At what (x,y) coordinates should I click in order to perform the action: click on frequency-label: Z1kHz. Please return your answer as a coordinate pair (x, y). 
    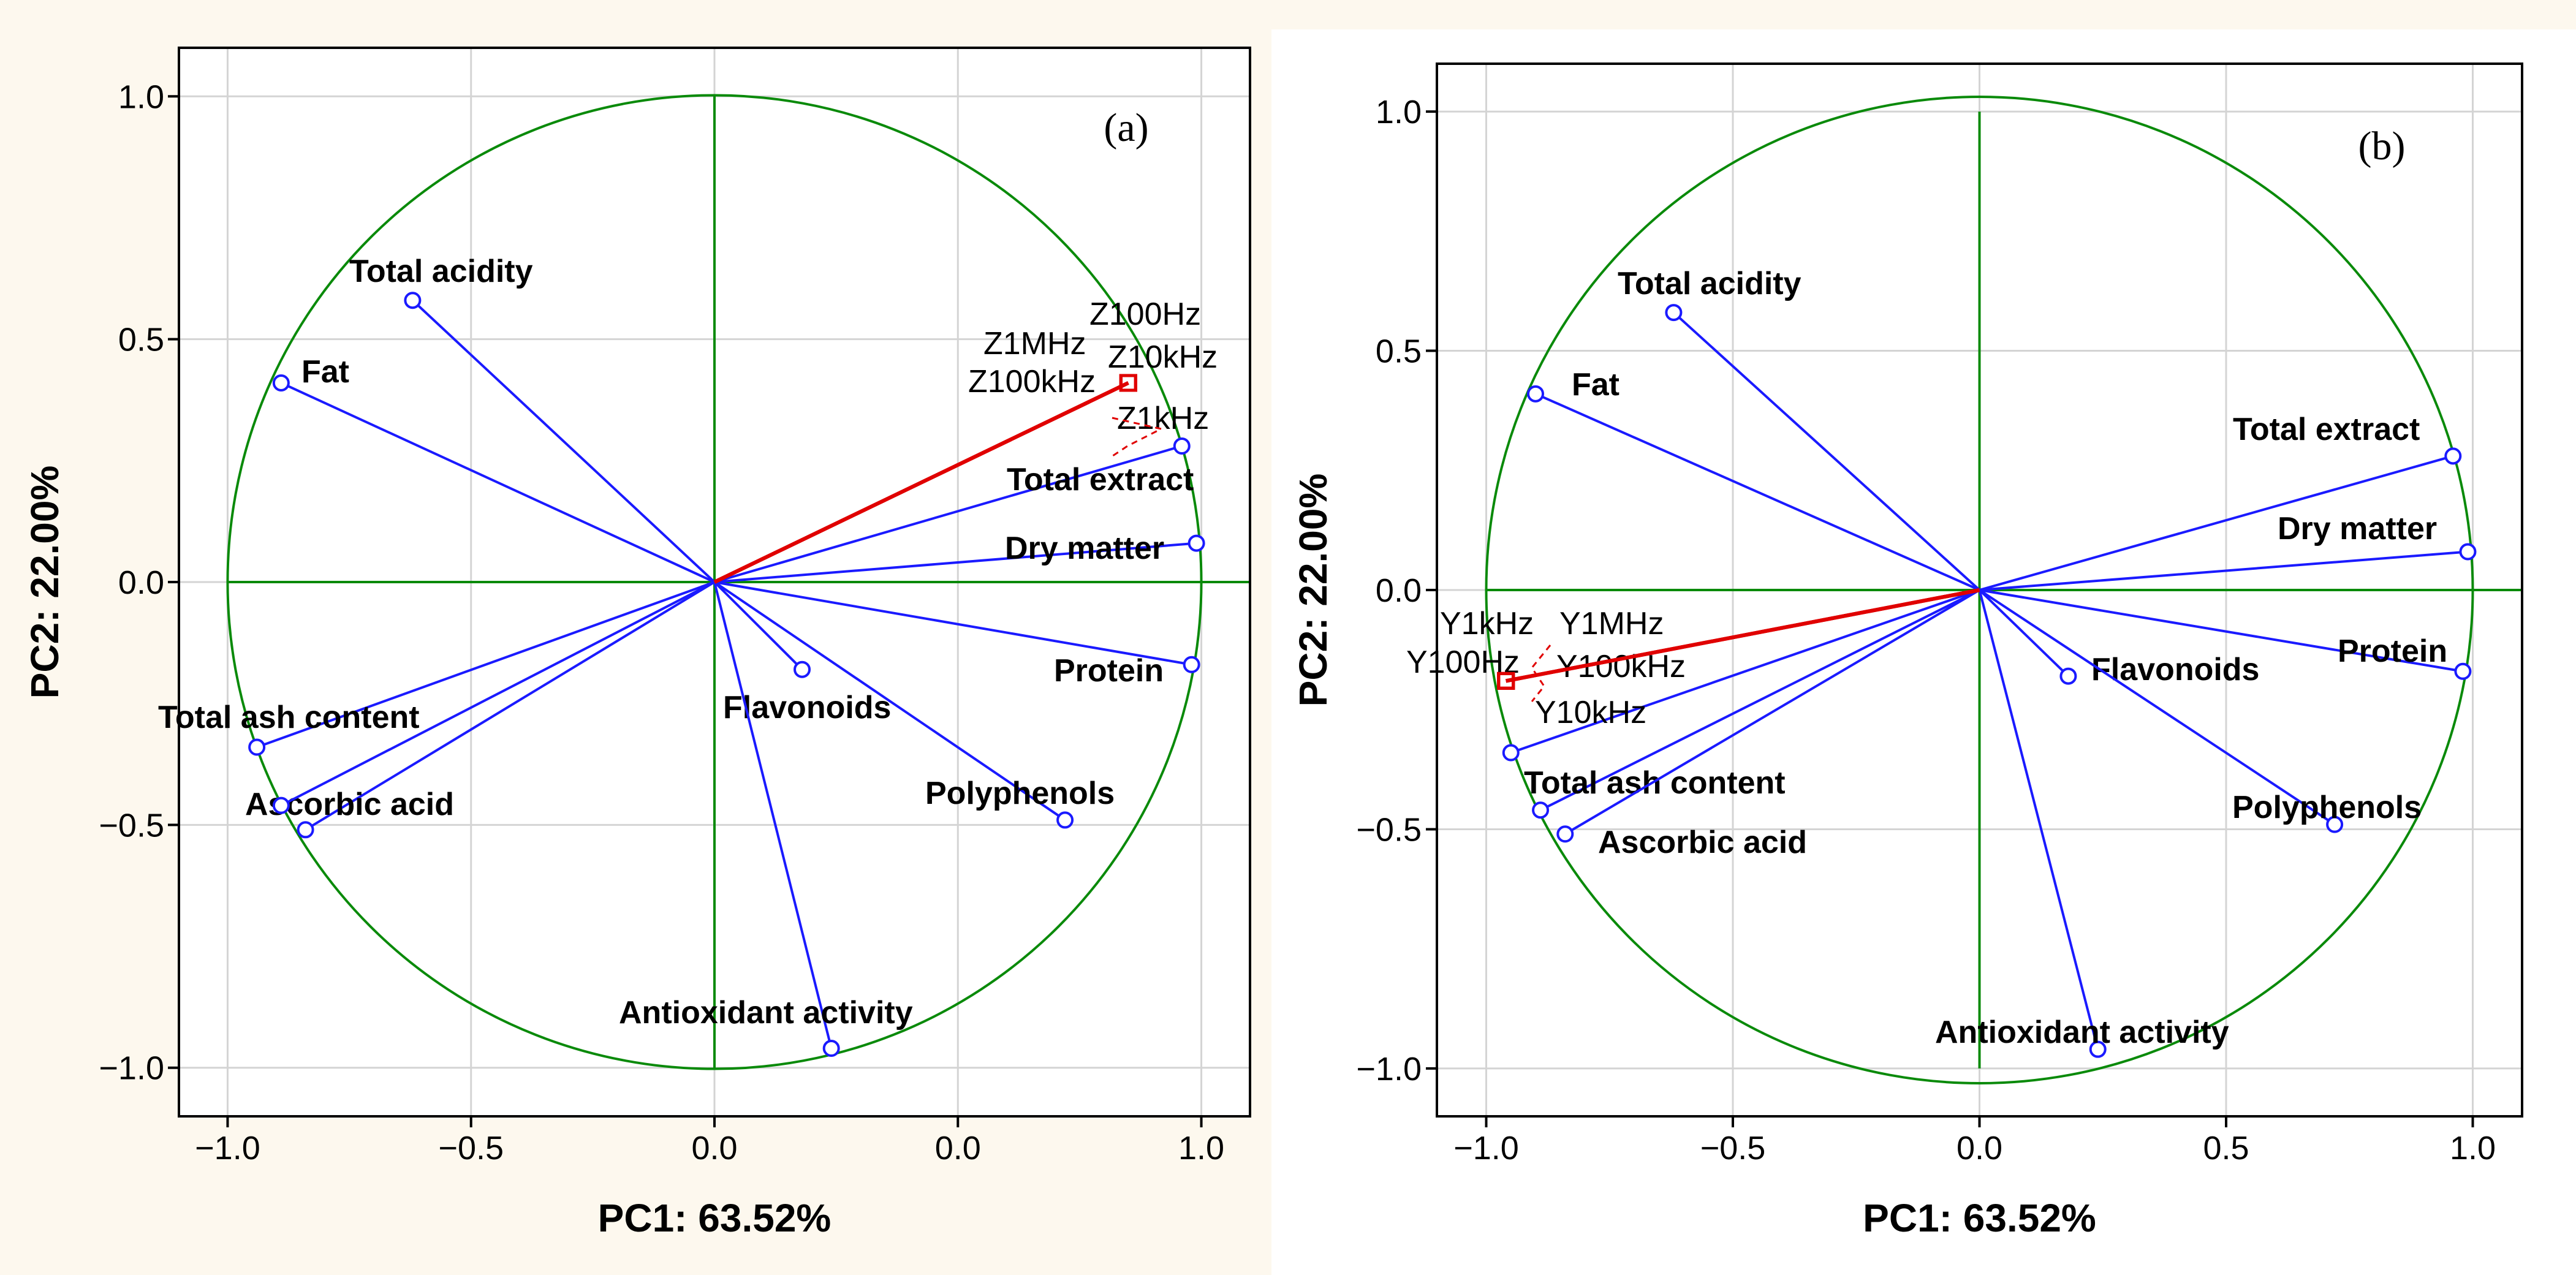
    Looking at the image, I should click on (1163, 418).